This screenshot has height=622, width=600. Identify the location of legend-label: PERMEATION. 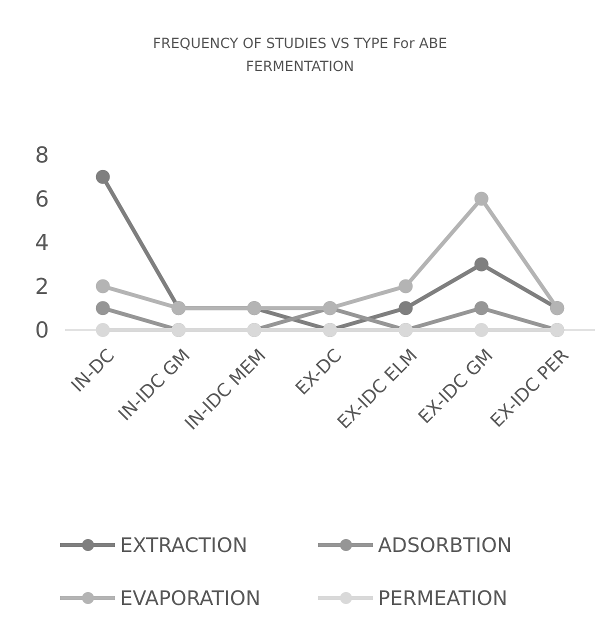
(443, 598).